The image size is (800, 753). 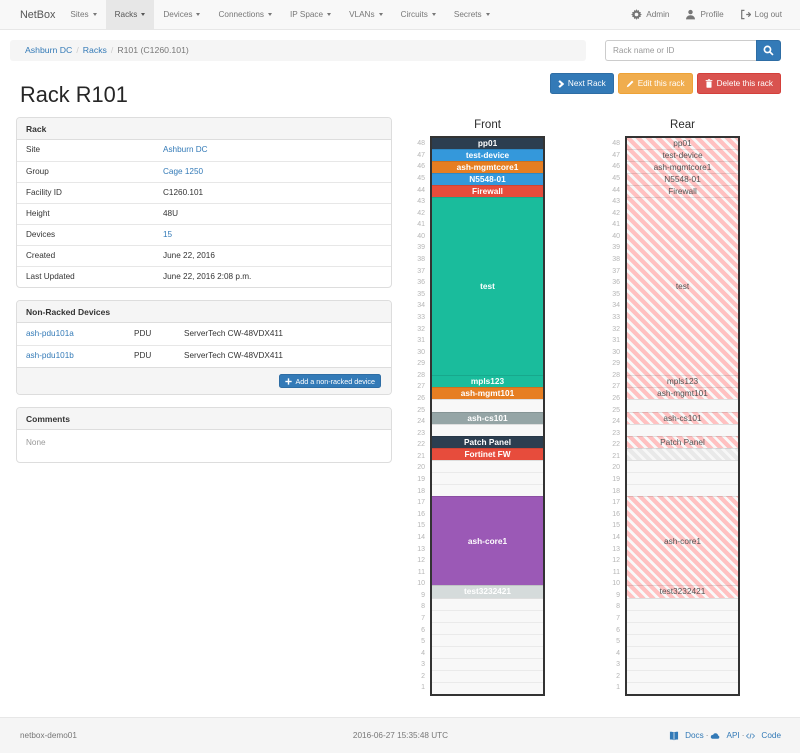 I want to click on nav-item-vlans: VLANs, so click(x=365, y=14).